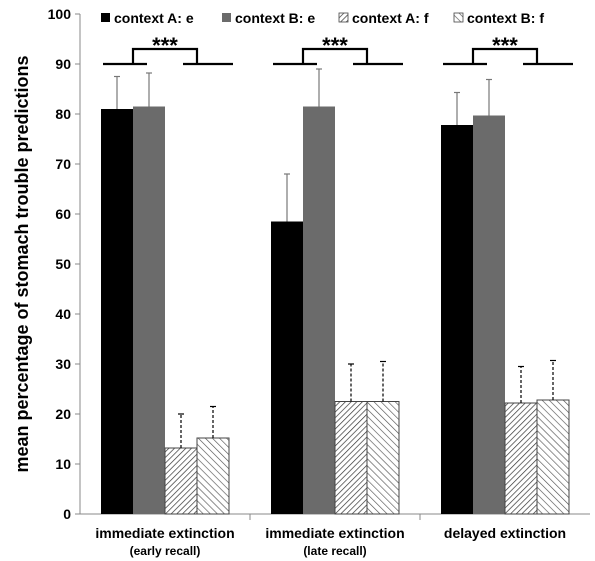  What do you see at coordinates (390, 18) in the screenshot?
I see `legend-label: context A: f` at bounding box center [390, 18].